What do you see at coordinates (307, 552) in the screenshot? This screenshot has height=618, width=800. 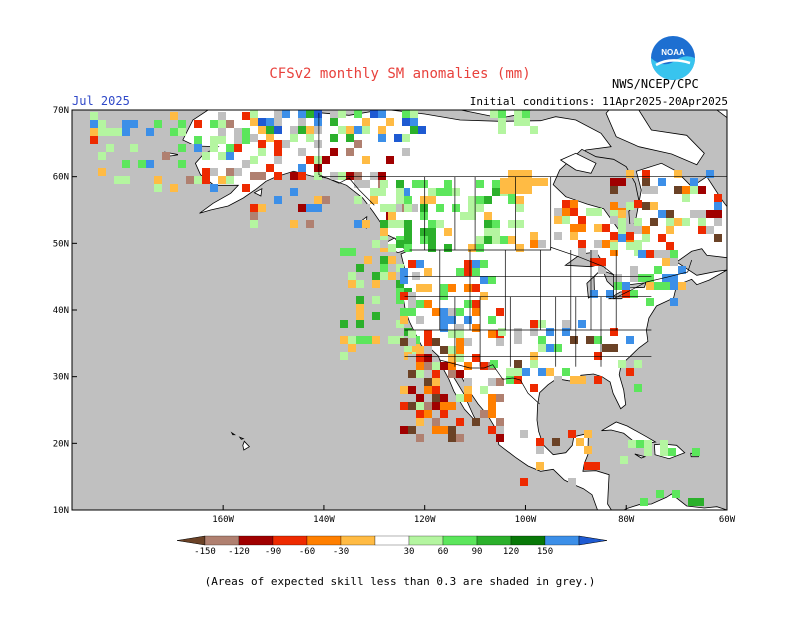 I see `colorbar-label: -60` at bounding box center [307, 552].